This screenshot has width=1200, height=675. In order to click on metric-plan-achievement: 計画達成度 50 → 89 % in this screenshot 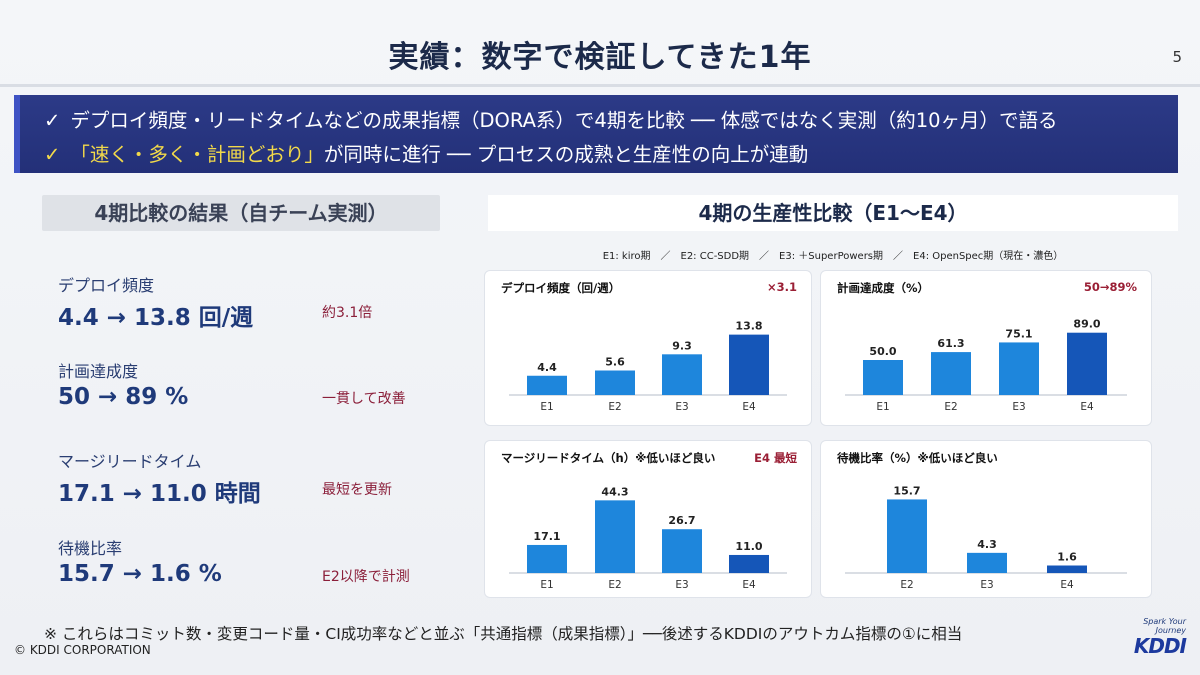, I will do `click(123, 384)`.